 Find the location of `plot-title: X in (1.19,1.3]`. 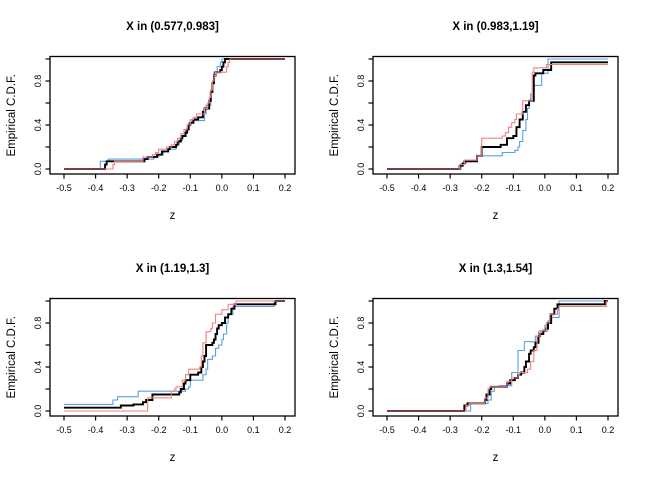

plot-title: X in (1.19,1.3] is located at coordinates (173, 269).